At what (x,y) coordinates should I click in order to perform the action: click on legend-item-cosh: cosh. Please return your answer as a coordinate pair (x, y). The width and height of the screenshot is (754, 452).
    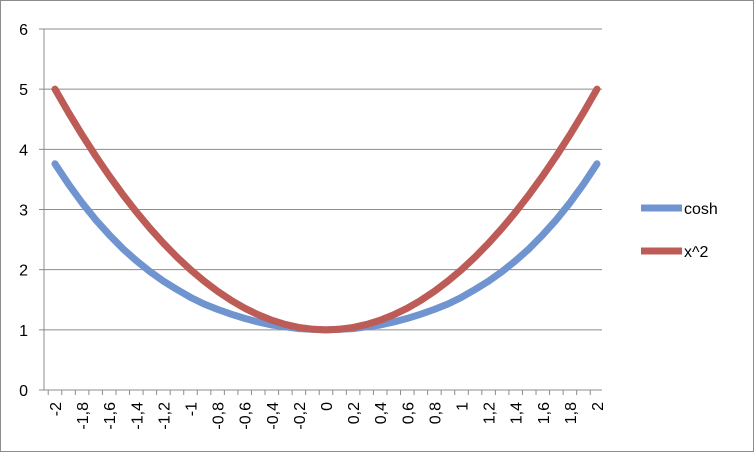
    Looking at the image, I should click on (679, 209).